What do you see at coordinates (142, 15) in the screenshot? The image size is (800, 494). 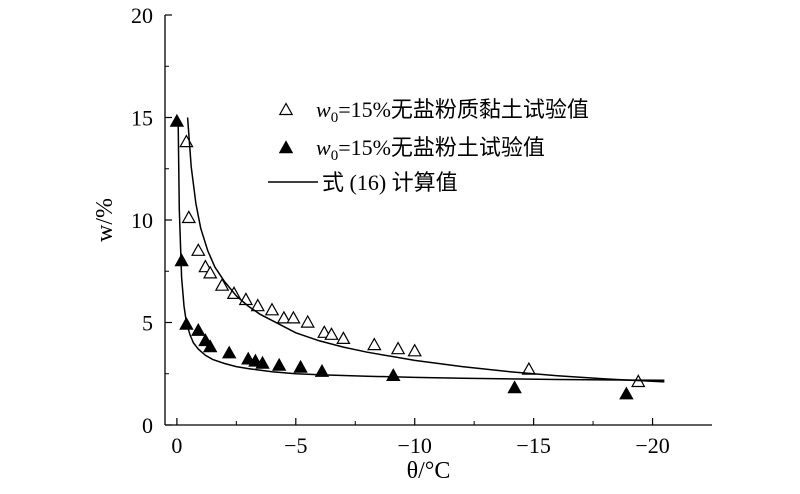 I see `y-tick-label: 20` at bounding box center [142, 15].